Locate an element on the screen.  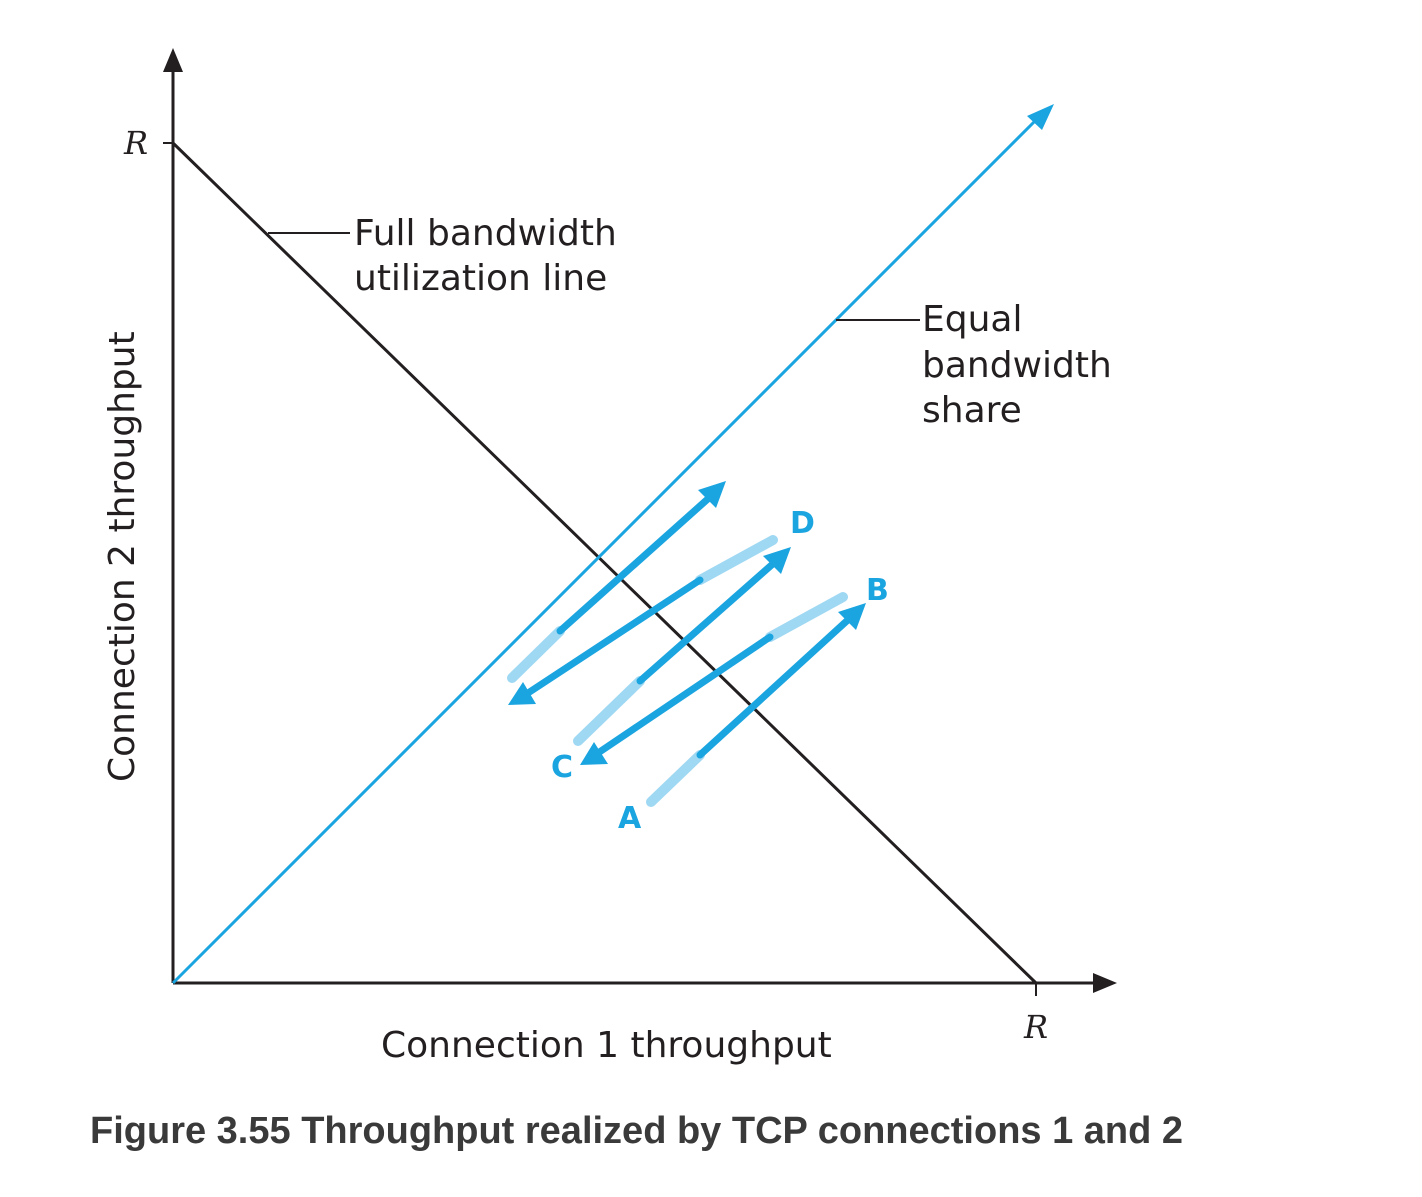
point-b-label: B is located at coordinates (877, 590).